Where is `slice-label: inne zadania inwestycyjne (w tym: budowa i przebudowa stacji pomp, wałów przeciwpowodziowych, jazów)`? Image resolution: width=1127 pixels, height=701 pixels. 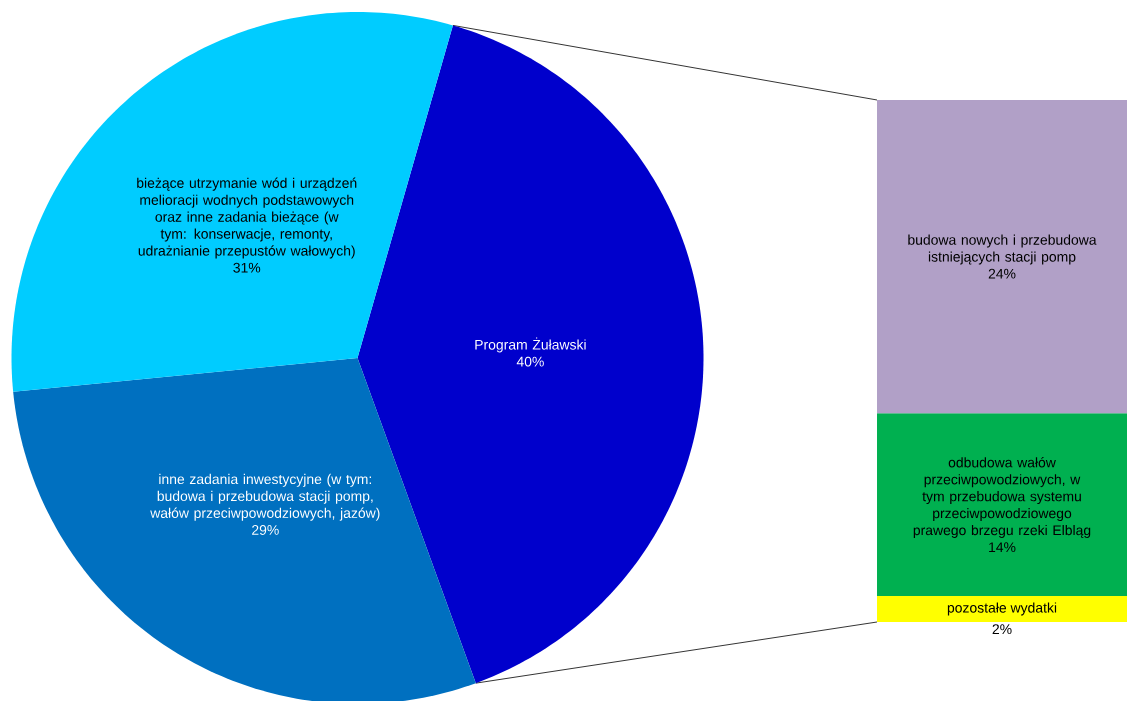
slice-label: inne zadania inwestycyjne (w tym: budowa i przebudowa stacji pomp, wałów przeciwpowodziowych, jazów) is located at coordinates (265, 497).